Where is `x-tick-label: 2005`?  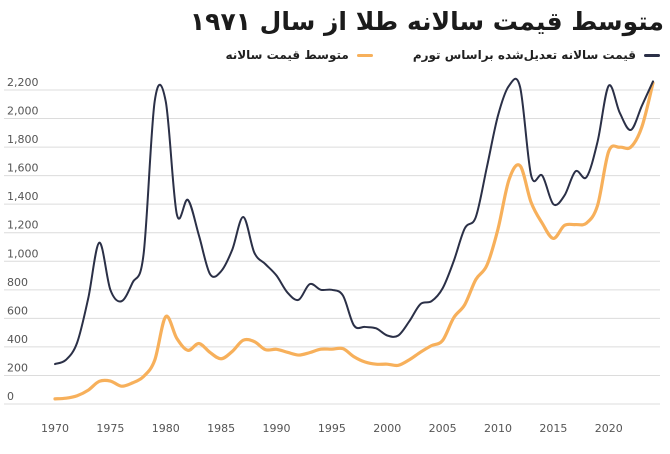 x-tick-label: 2005 is located at coordinates (443, 428).